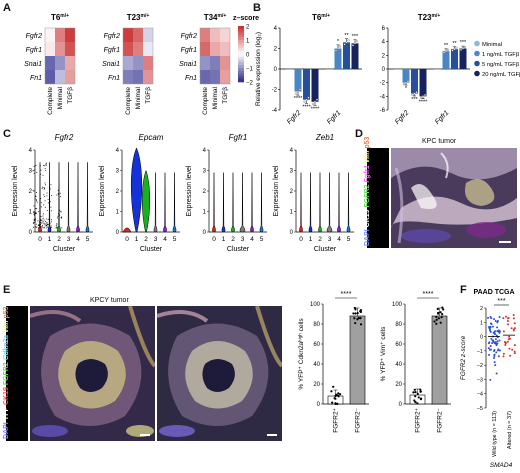 Image resolution: width=520 pixels, height=473 pixels. Describe the element at coordinates (477, 73) in the screenshot. I see `legend-marker` at that location.